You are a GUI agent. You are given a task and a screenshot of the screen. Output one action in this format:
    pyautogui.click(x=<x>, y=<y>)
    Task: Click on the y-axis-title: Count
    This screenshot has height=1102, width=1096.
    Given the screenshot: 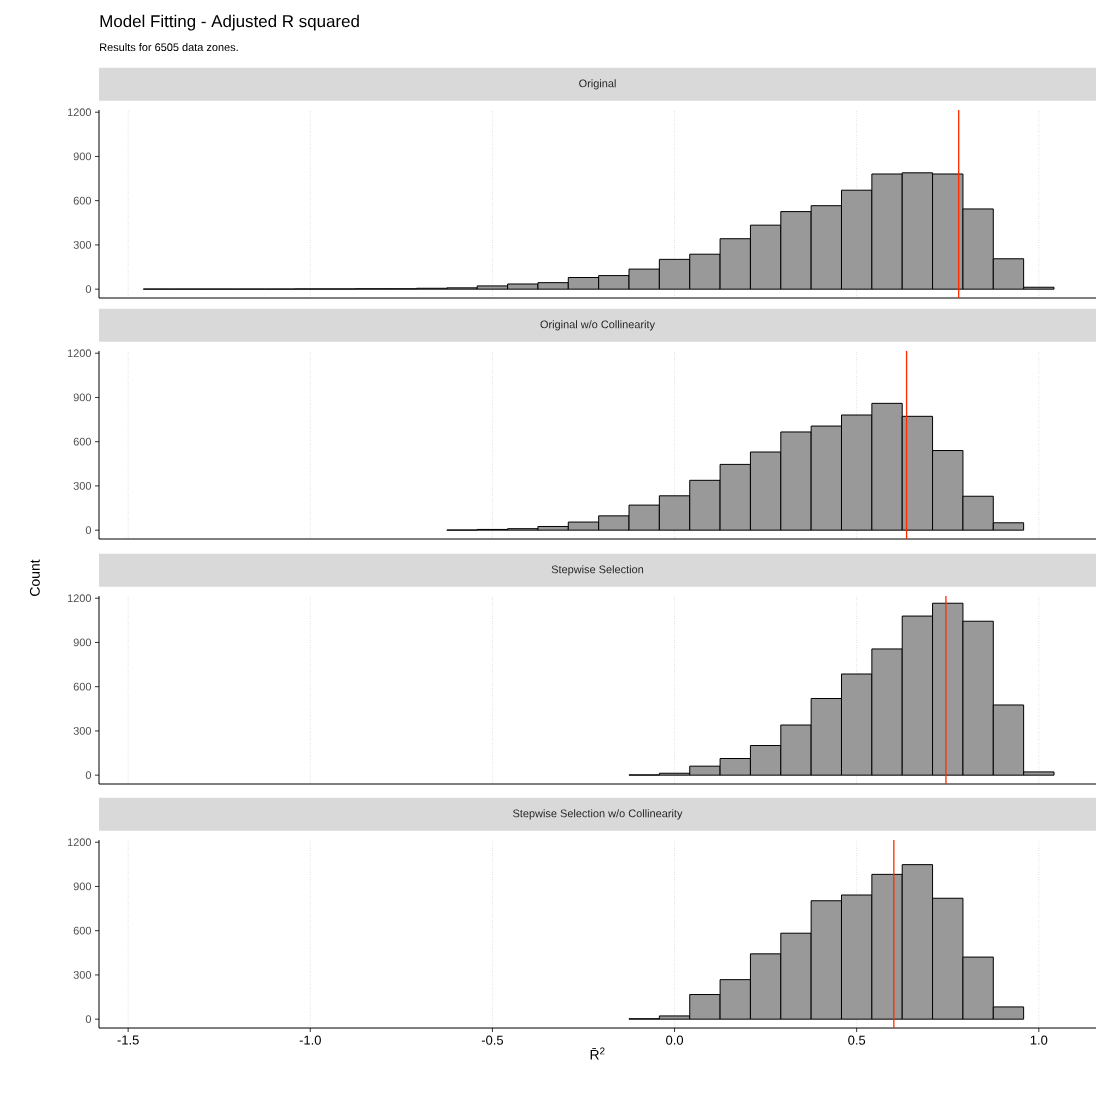 What is the action you would take?
    pyautogui.click(x=34, y=577)
    